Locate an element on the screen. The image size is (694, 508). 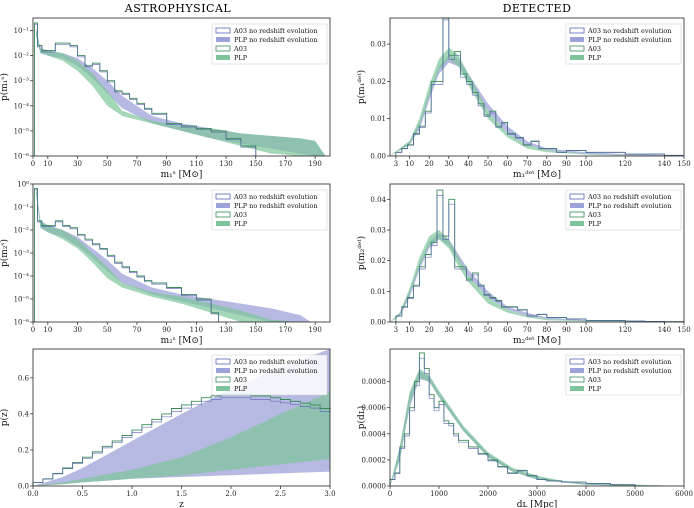
hist-a03 is located at coordinates (181, 439).